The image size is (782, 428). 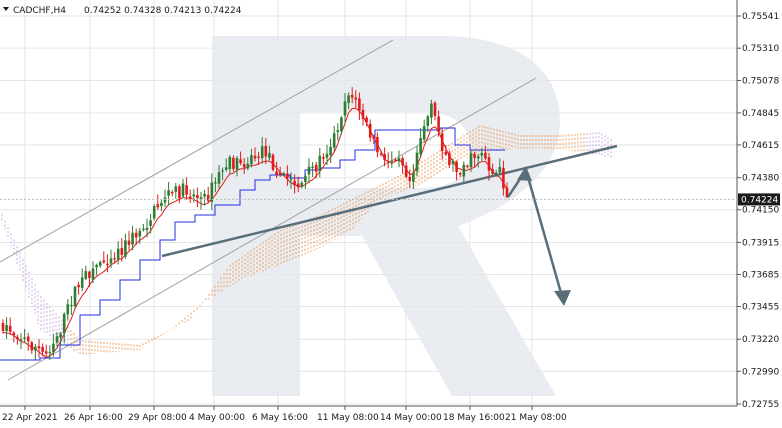 What do you see at coordinates (760, 340) in the screenshot?
I see `price-tick-label: 0.73220` at bounding box center [760, 340].